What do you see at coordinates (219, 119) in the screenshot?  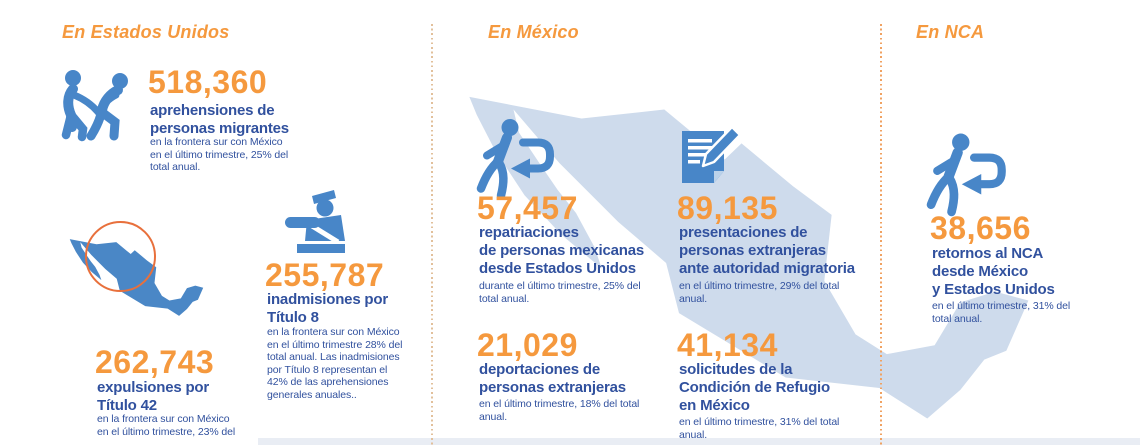 I see `stat-label-apprehensions: aprehensiones de personas migrantes` at bounding box center [219, 119].